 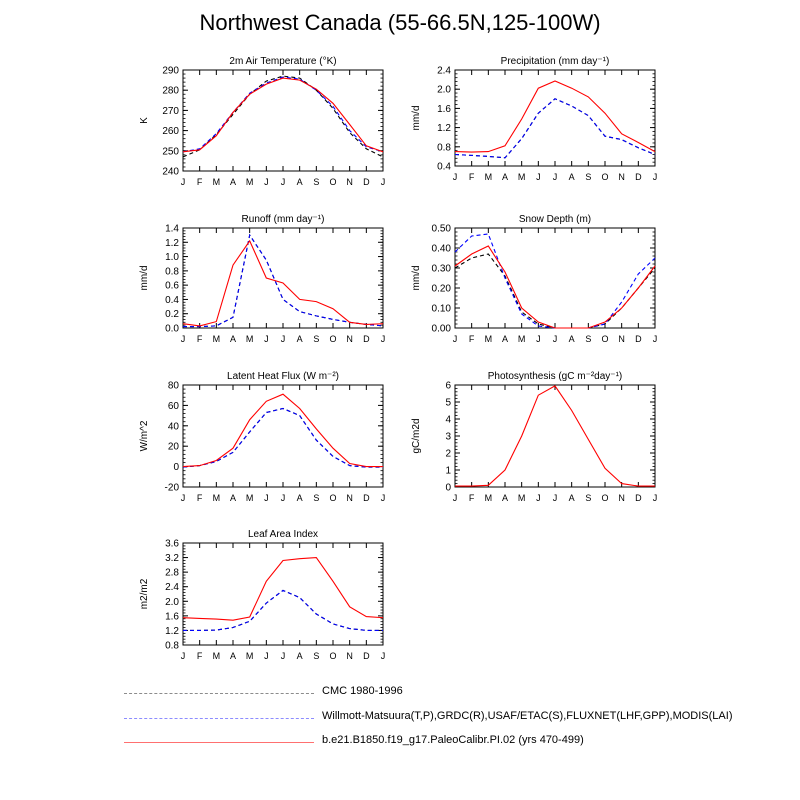 I want to click on y-tick-label: 270, so click(x=170, y=111).